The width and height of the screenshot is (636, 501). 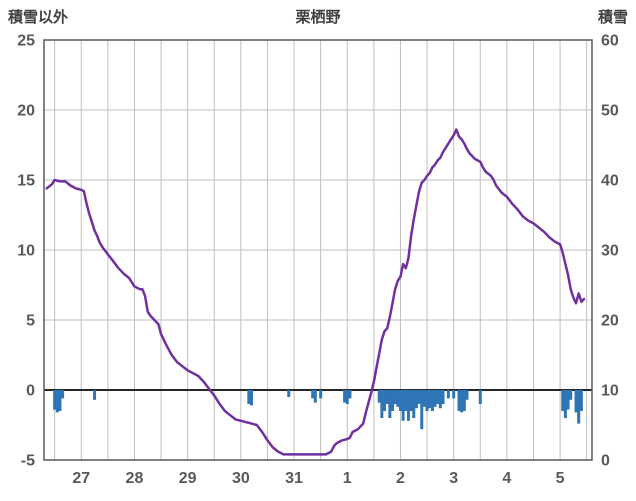 I want to click on chart-title: 栗栖野, so click(x=318, y=17).